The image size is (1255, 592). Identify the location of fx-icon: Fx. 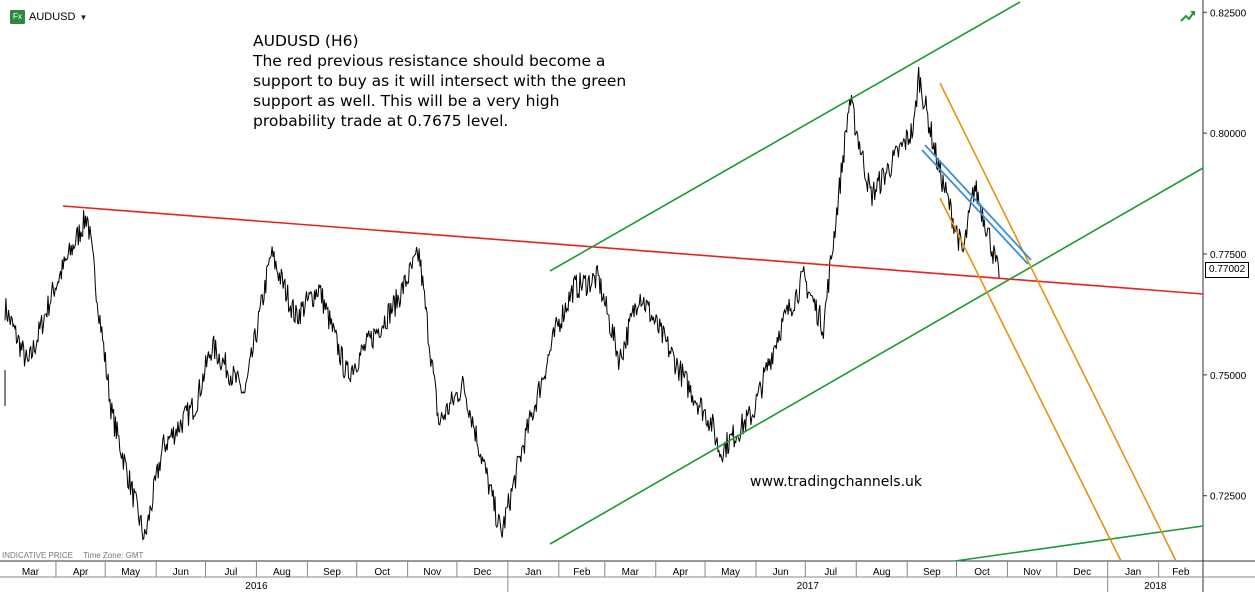
(17, 17).